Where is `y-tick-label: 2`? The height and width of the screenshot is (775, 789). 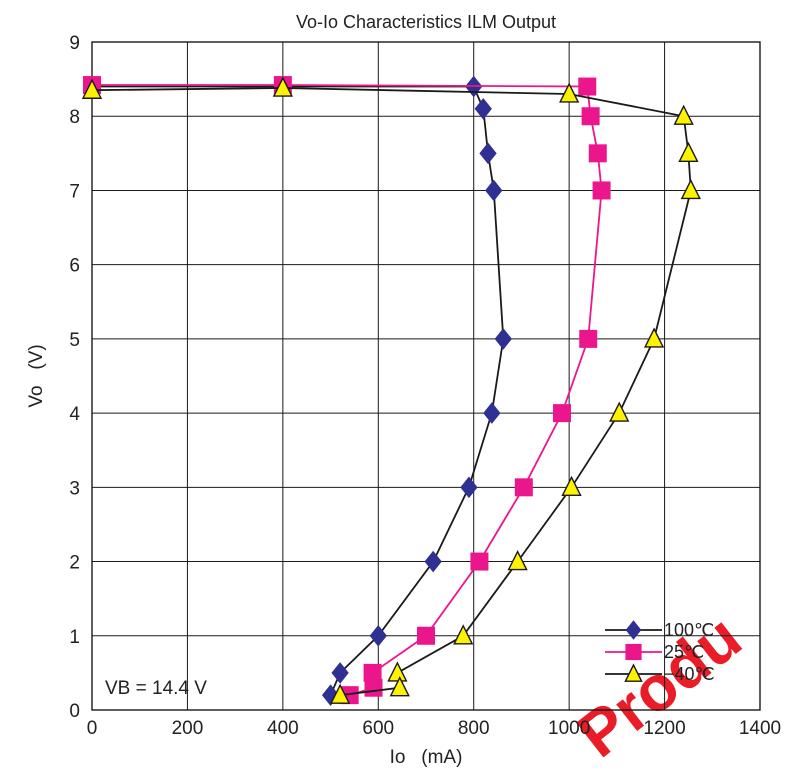
y-tick-label: 2 is located at coordinates (74, 563).